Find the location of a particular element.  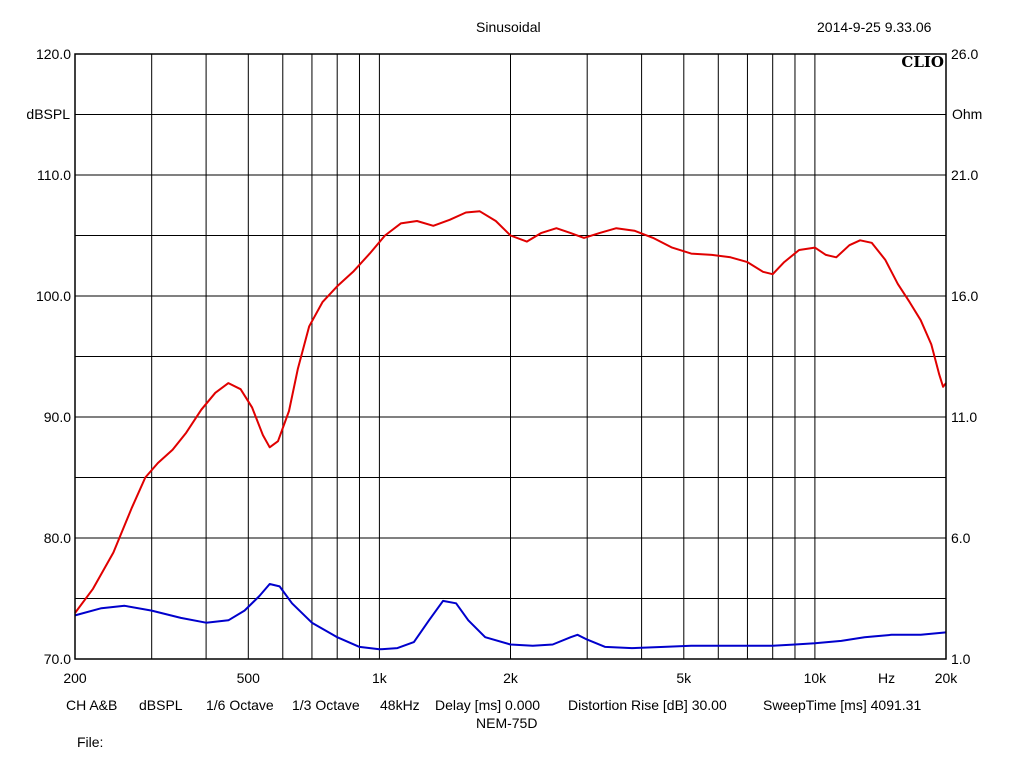

setting-smoothing: 1/6 Octave is located at coordinates (240, 705).